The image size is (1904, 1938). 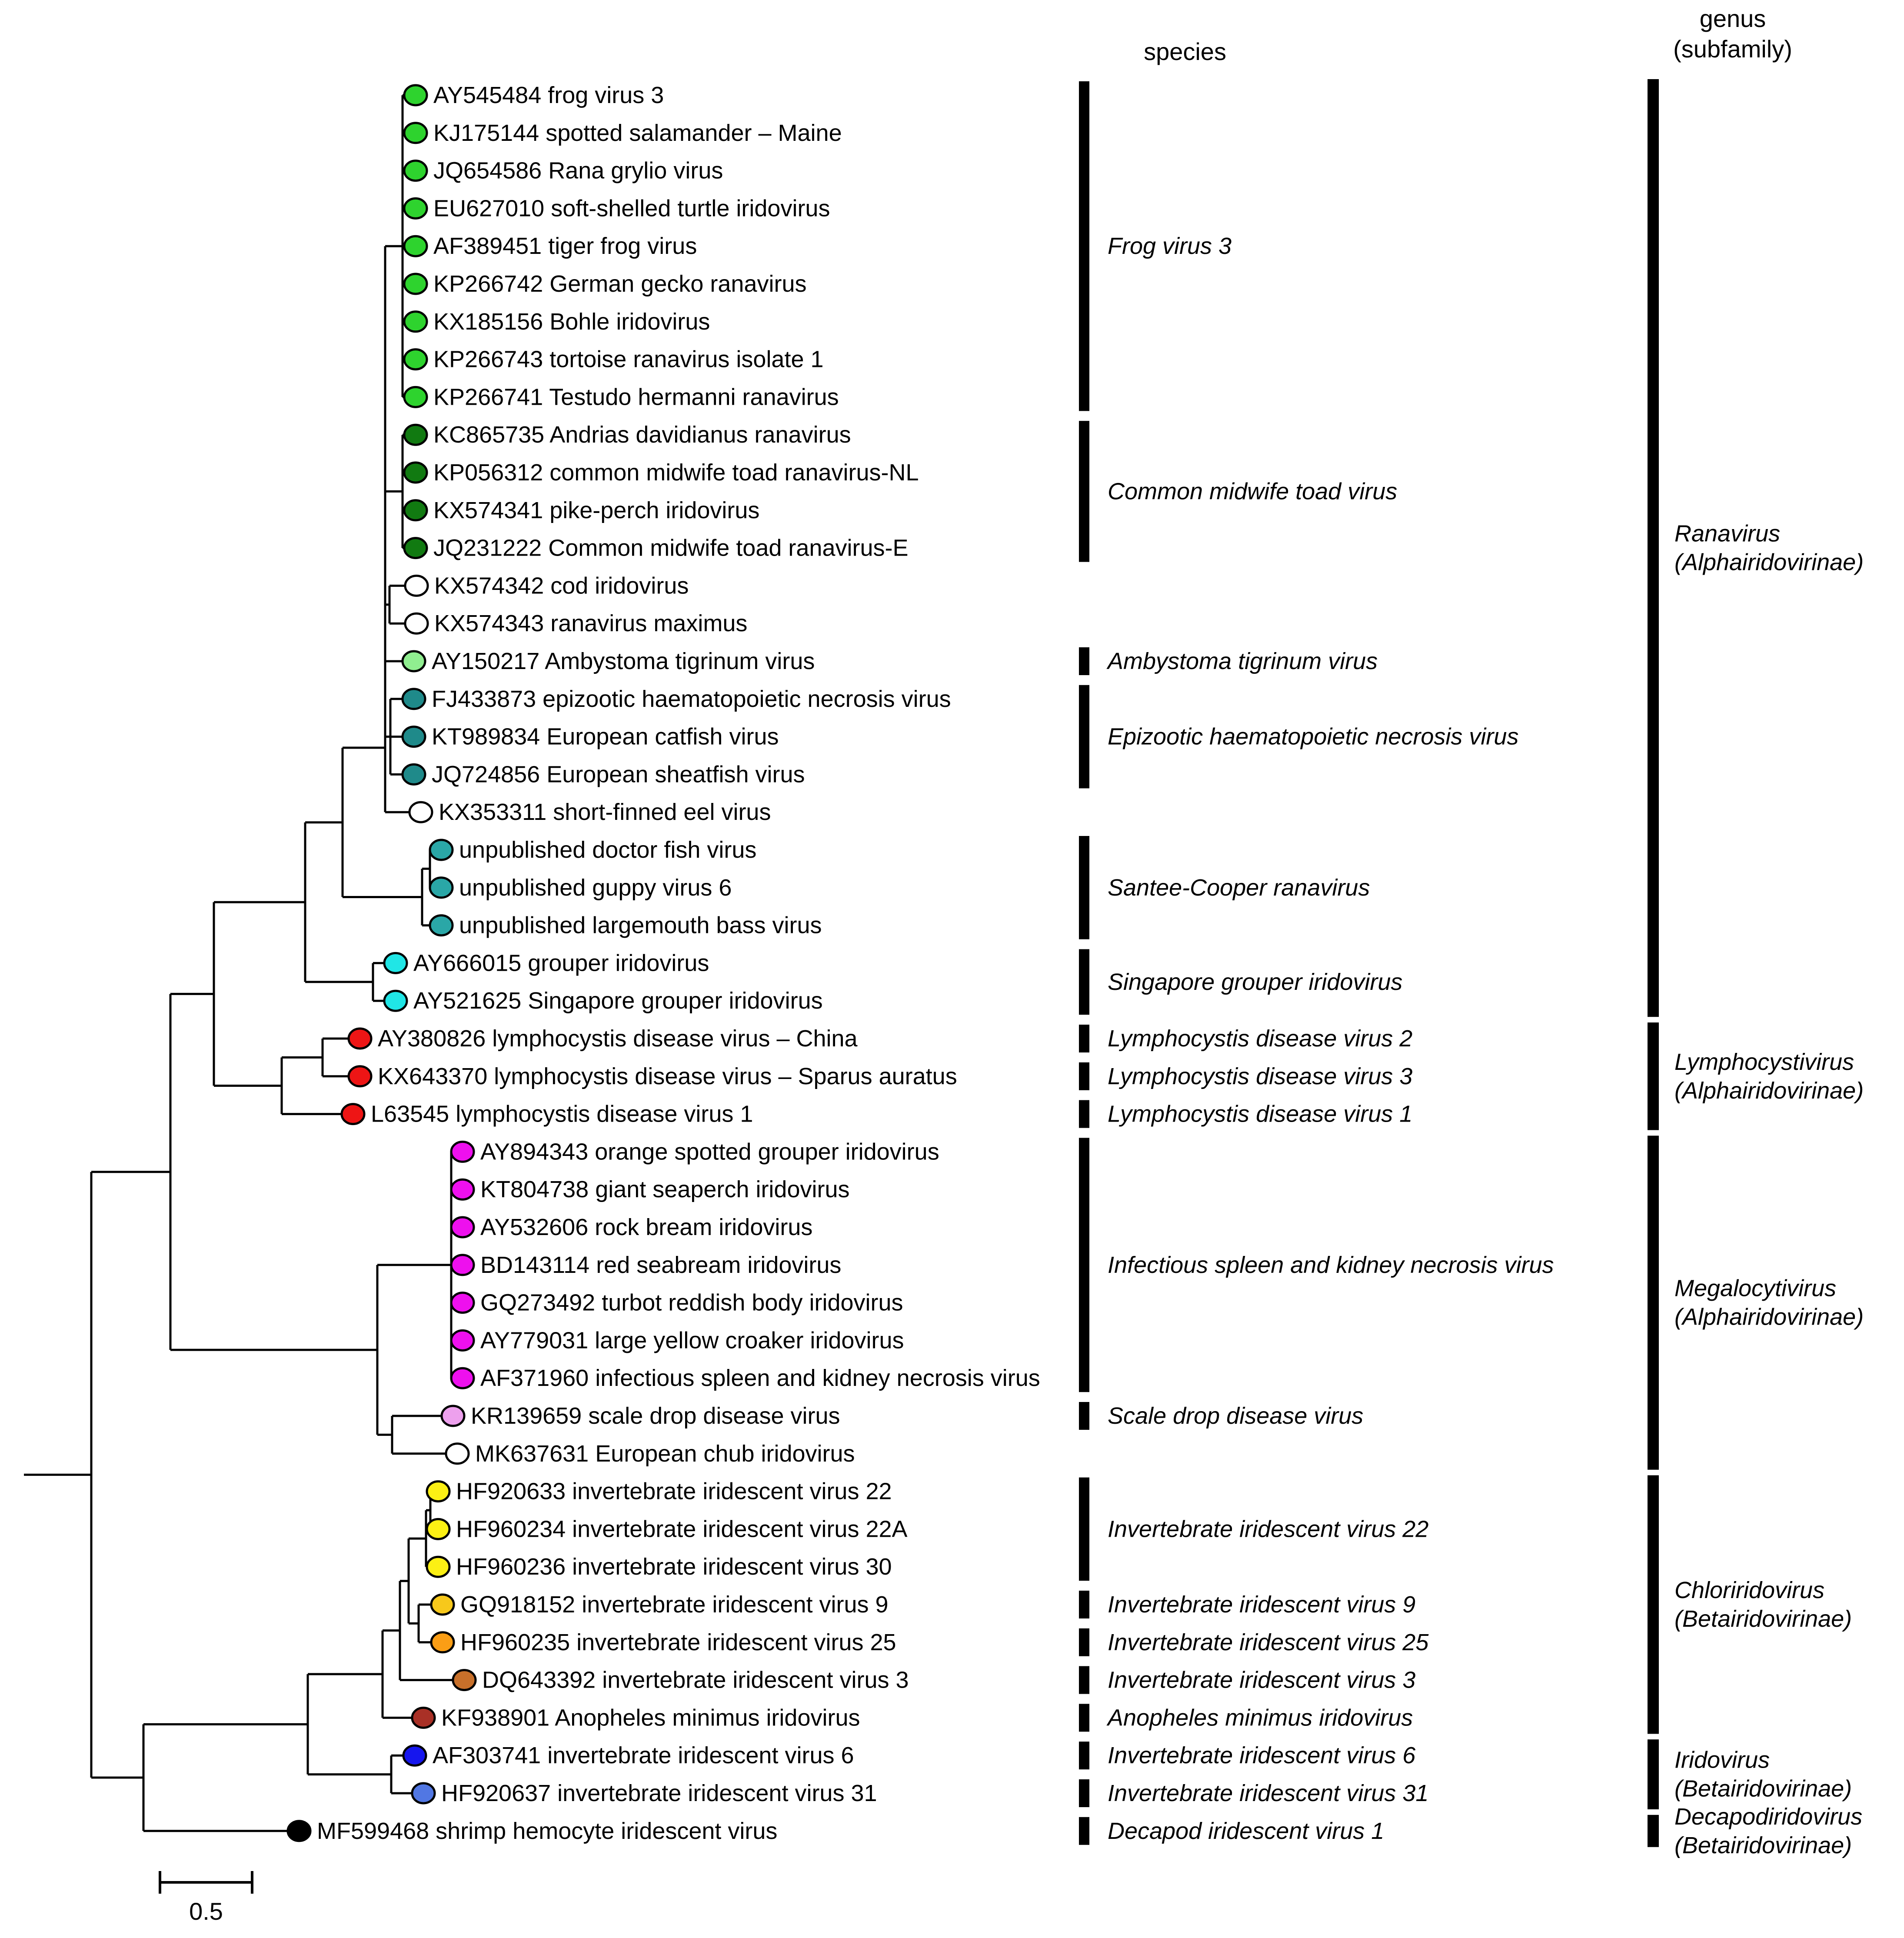 What do you see at coordinates (1764, 1062) in the screenshot?
I see `genus-label: Lymphocystivirus` at bounding box center [1764, 1062].